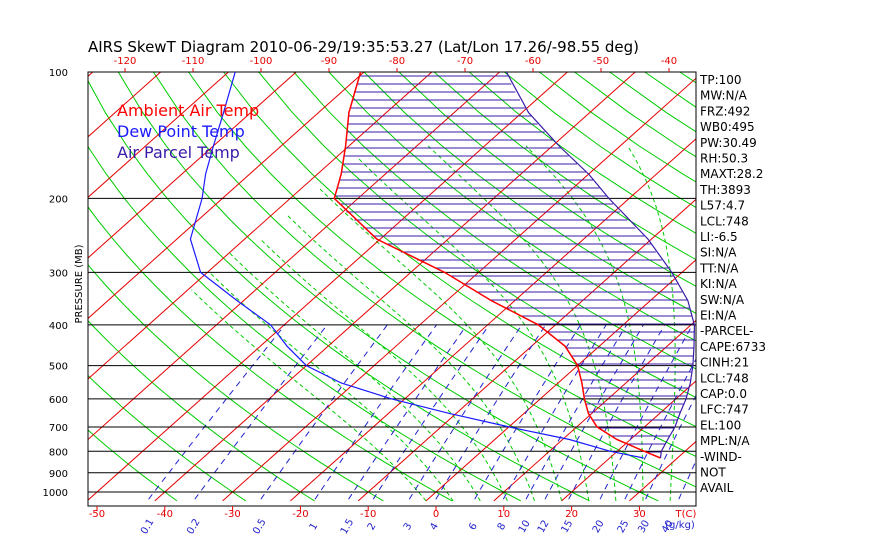 This screenshot has width=870, height=560. Describe the element at coordinates (232, 514) in the screenshot. I see `bottom-temp-tick-label: -30` at that location.